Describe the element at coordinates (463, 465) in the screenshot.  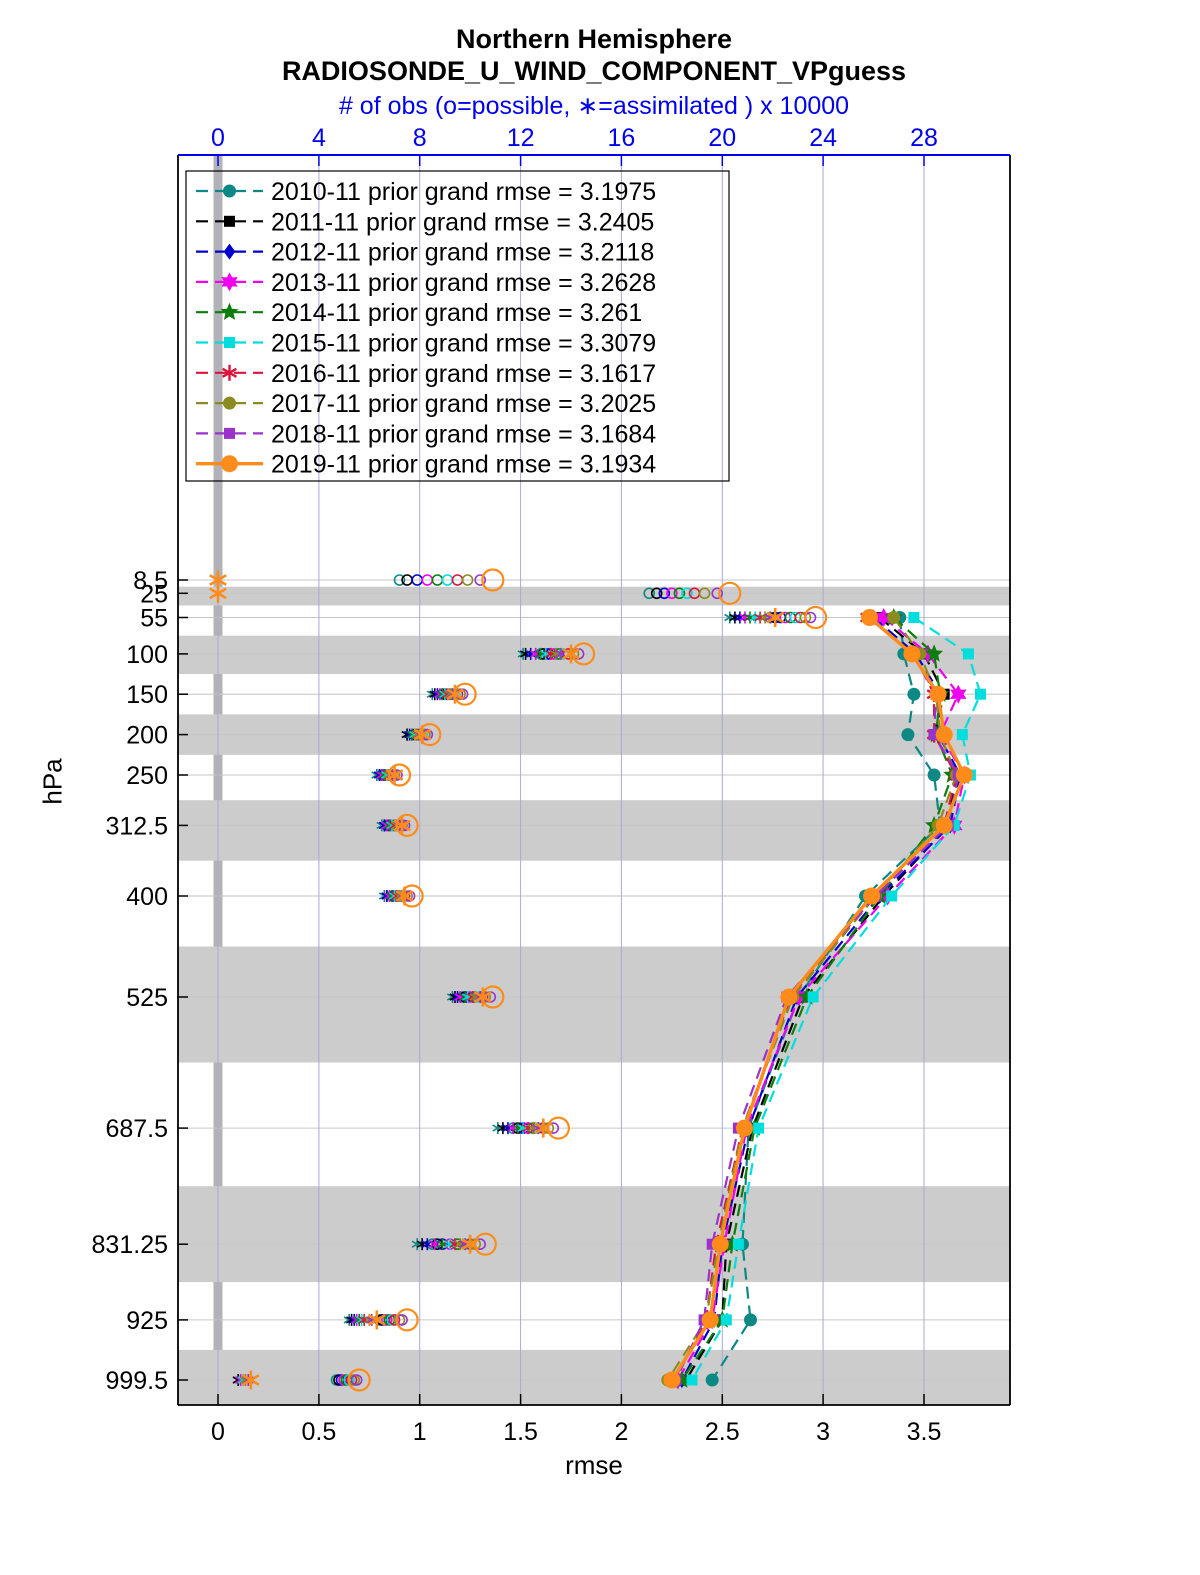
I see `legend-label: 2019-11 prior grand rmse = 3.1934` at that location.